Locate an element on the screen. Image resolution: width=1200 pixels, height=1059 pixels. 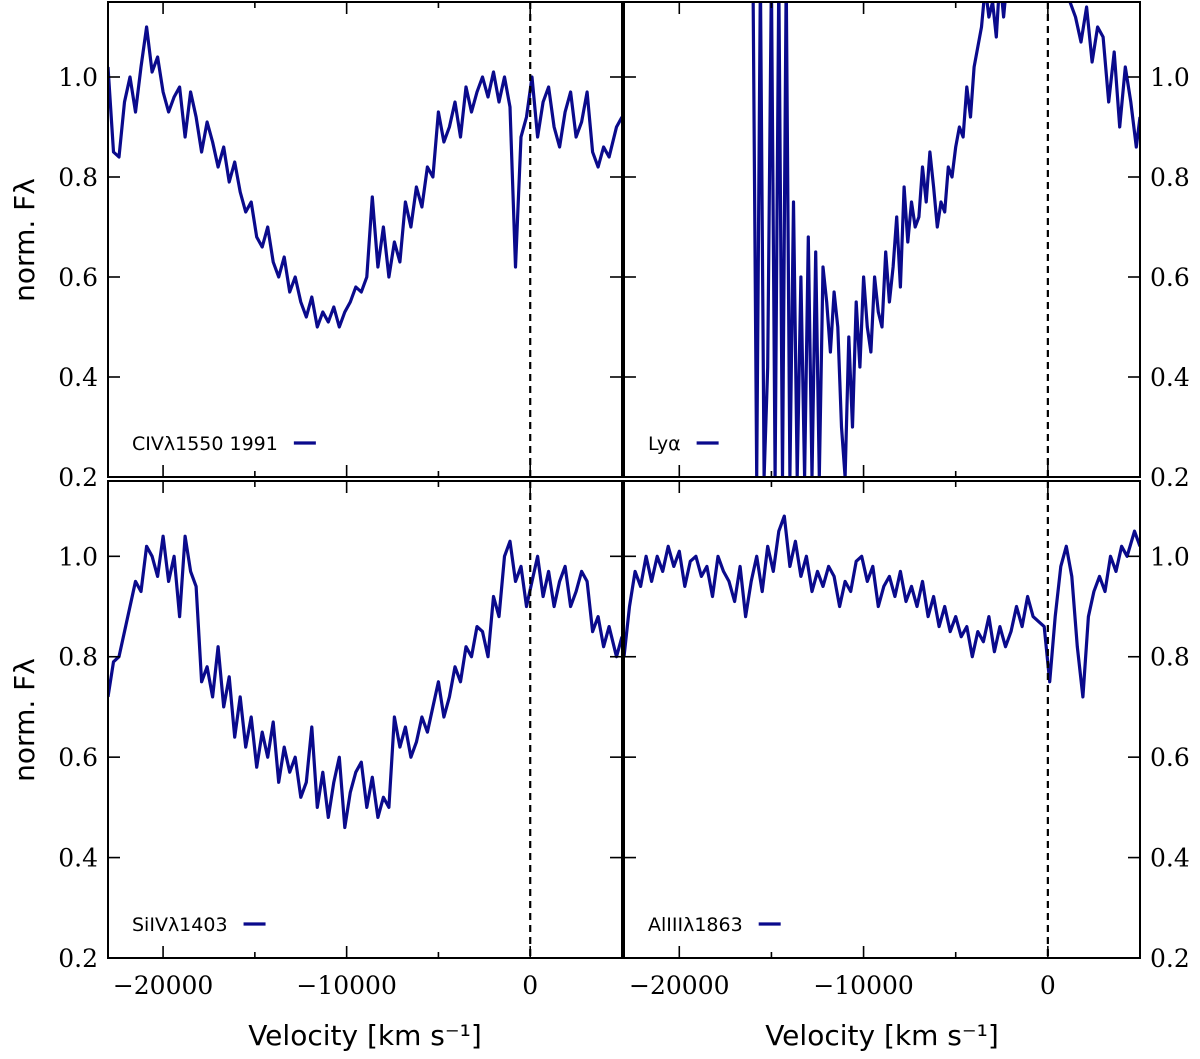
series-line-civ is located at coordinates (365, 177).